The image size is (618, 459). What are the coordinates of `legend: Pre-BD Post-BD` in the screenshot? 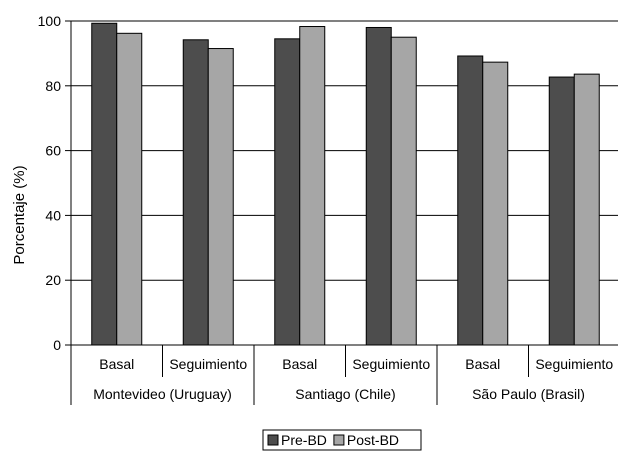 It's located at (342, 440).